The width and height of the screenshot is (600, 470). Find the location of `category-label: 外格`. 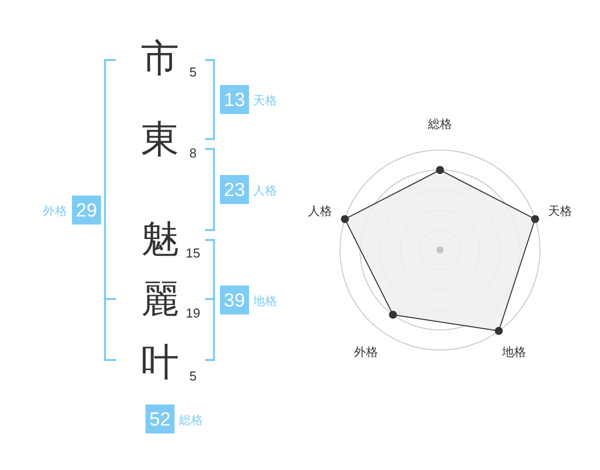

category-label: 外格 is located at coordinates (55, 211).